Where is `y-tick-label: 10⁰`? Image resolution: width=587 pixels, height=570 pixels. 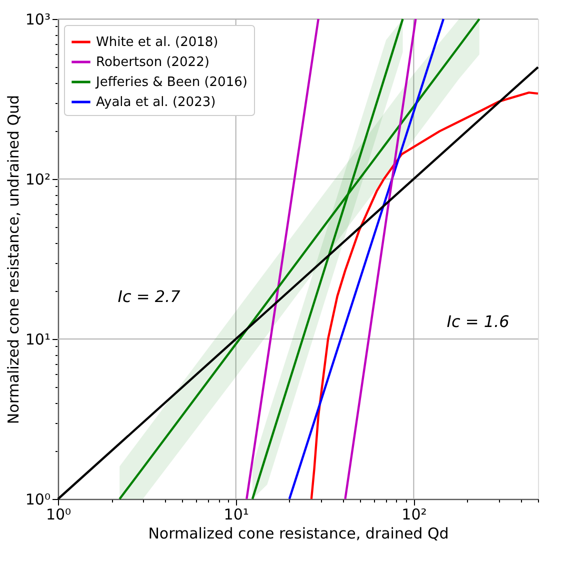
y-tick-label: 10⁰ is located at coordinates (37, 499).